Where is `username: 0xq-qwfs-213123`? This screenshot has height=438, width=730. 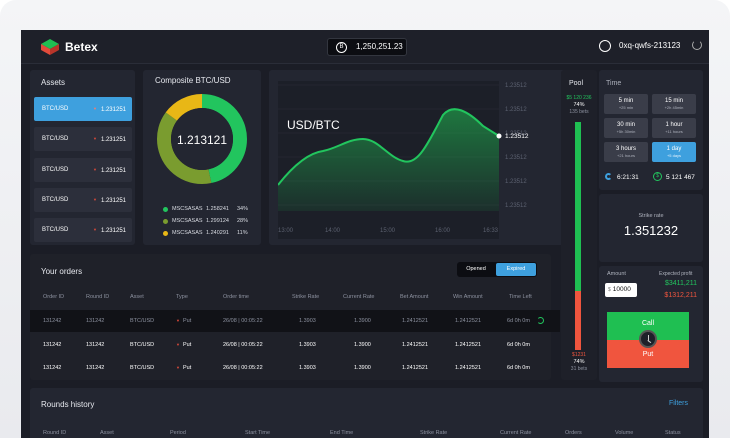 username: 0xq-qwfs-213123 is located at coordinates (650, 45).